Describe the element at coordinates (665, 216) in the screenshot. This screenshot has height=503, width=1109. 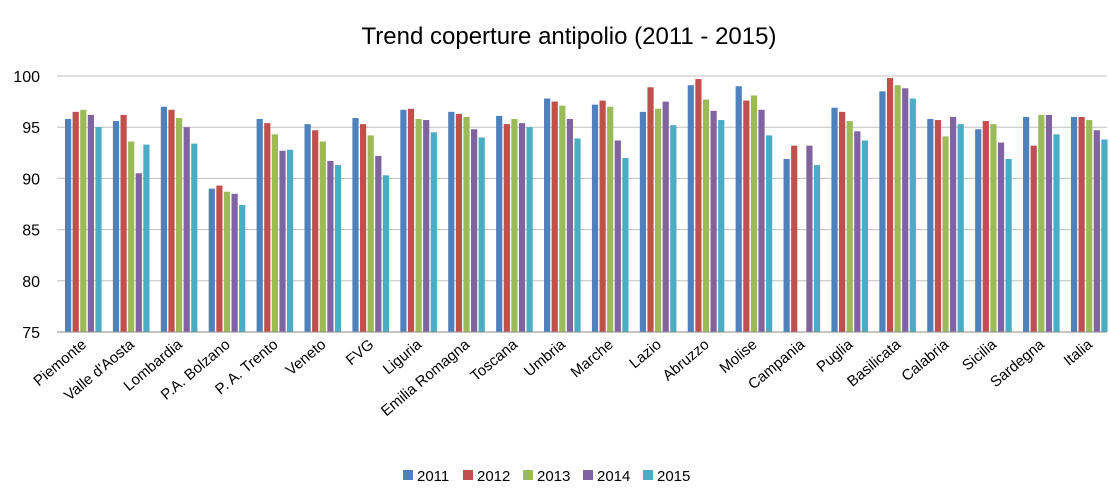
I see `bar-2014-lazio` at that location.